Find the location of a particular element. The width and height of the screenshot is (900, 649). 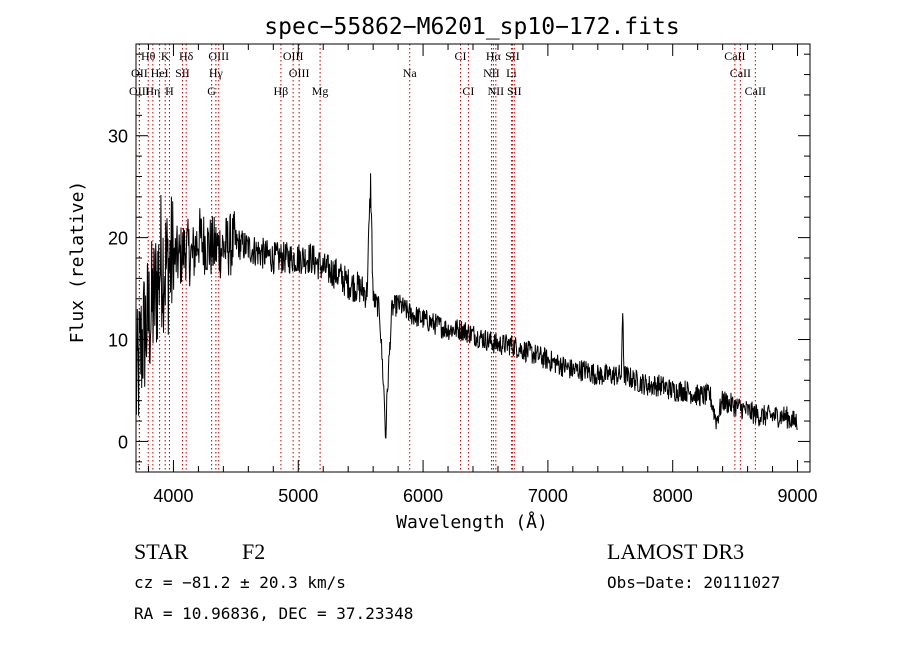

spectral-line-label: H is located at coordinates (169, 91).